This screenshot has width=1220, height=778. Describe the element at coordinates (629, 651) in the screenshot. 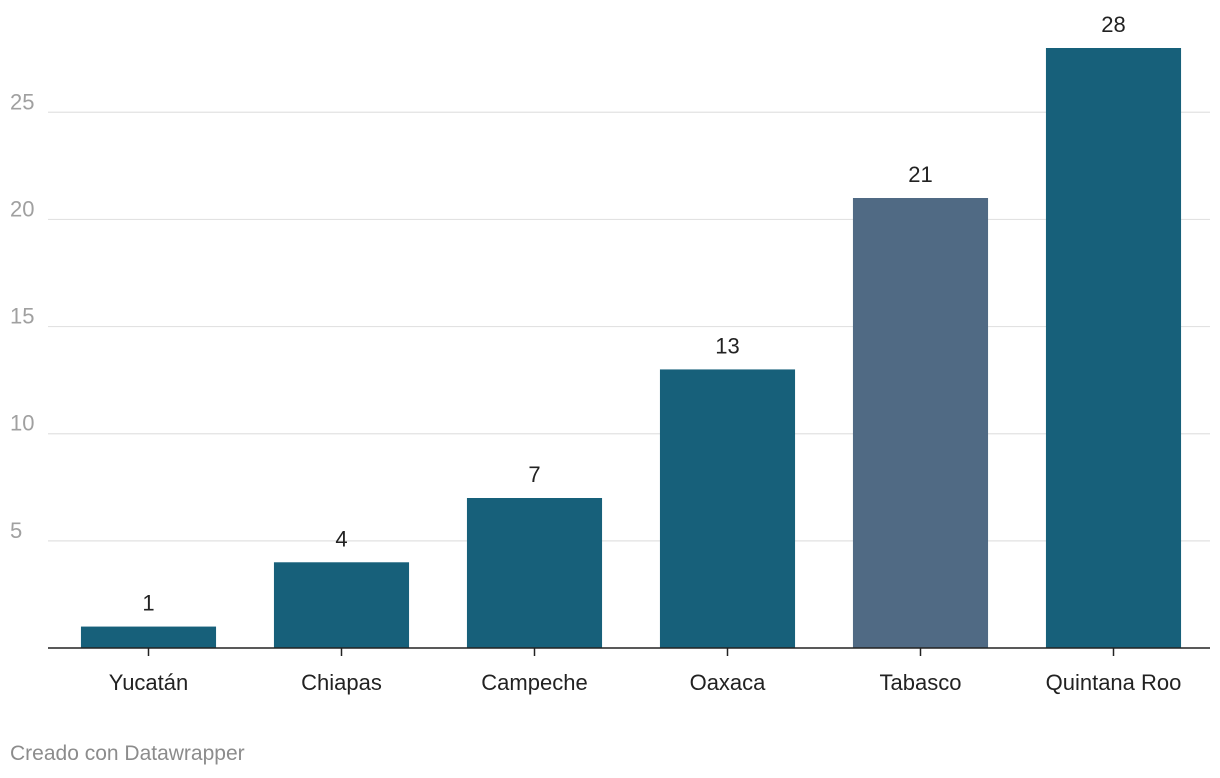

I see `x-axis` at that location.